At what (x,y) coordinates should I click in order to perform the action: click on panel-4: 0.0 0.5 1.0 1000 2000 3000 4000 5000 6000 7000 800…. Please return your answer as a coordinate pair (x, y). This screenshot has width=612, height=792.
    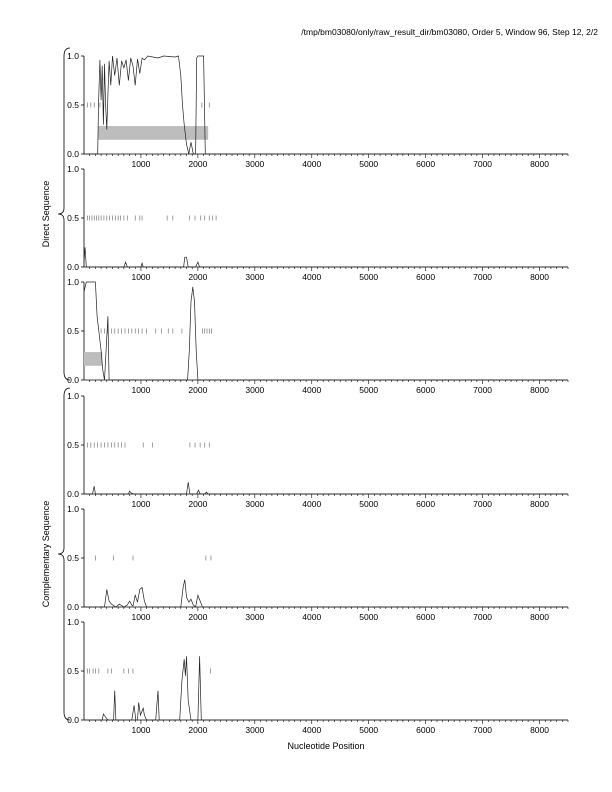
    Looking at the image, I should click on (318, 450).